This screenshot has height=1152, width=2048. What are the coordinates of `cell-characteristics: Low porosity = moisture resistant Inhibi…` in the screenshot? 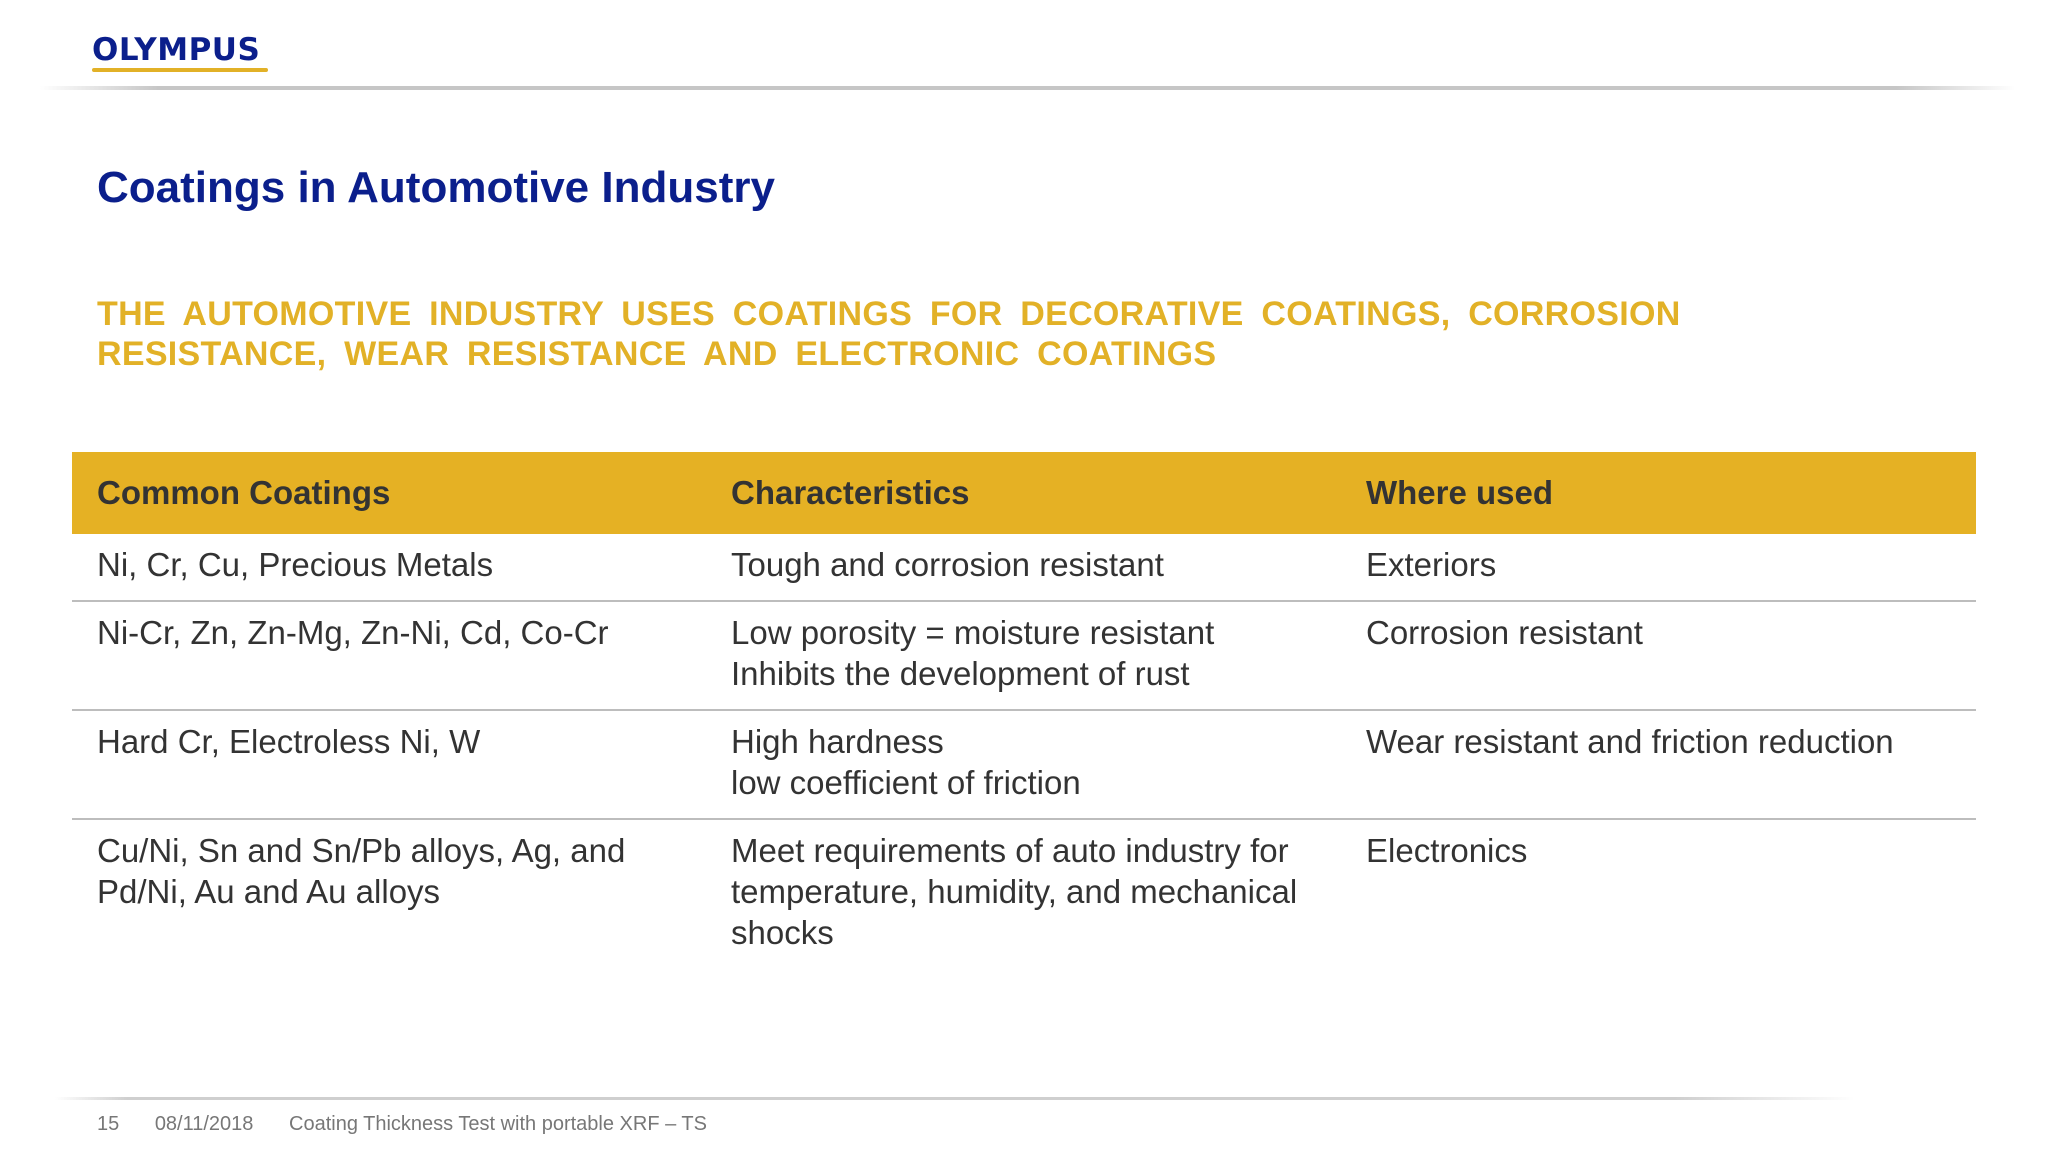 It's located at (1023, 656).